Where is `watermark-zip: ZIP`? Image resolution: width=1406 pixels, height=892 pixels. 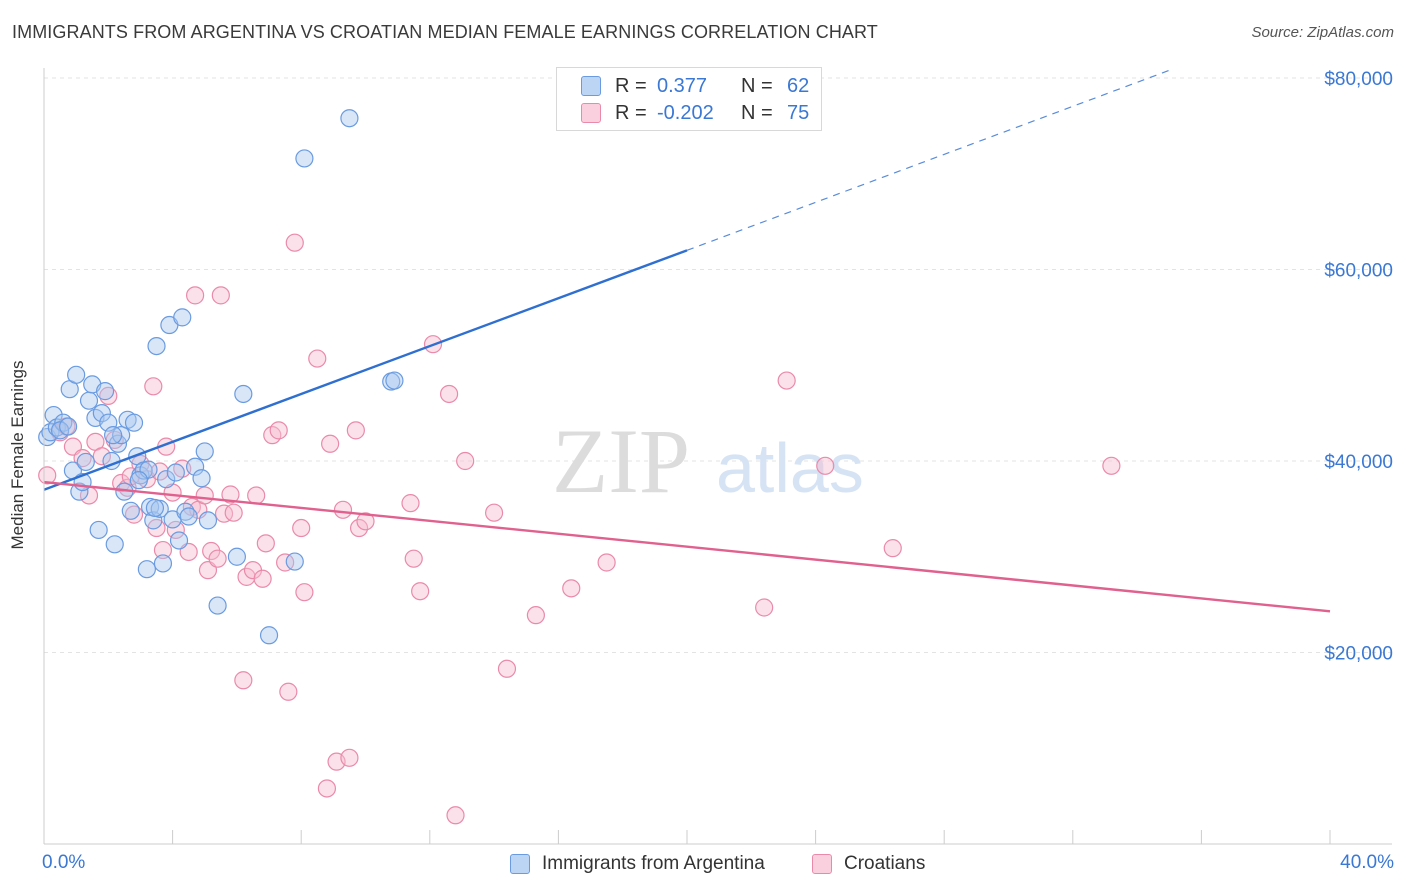 watermark-zip: ZIP is located at coordinates (621, 461).